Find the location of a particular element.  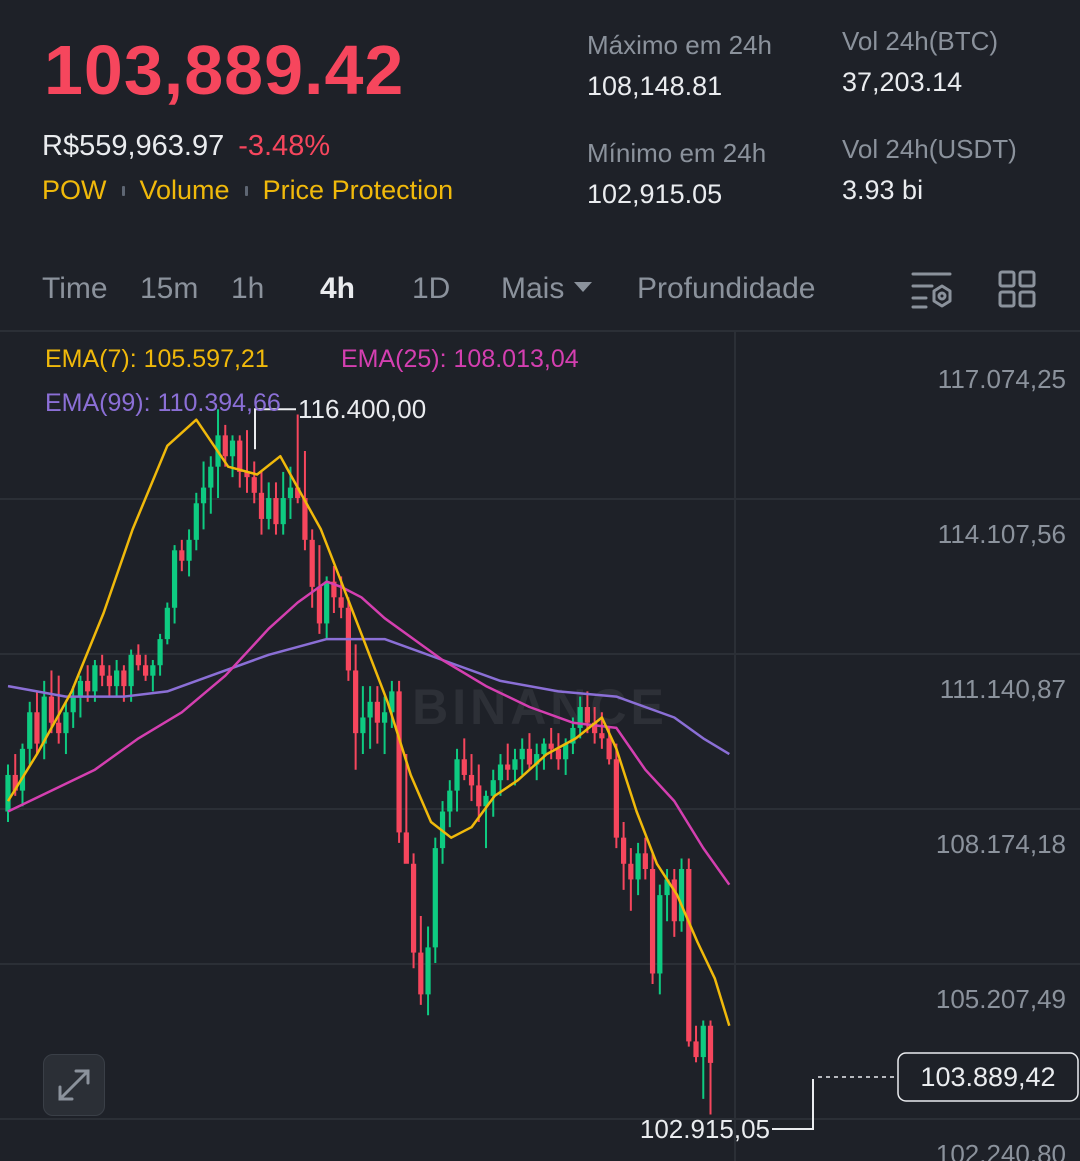

layout-grid-icon is located at coordinates (1017, 289).